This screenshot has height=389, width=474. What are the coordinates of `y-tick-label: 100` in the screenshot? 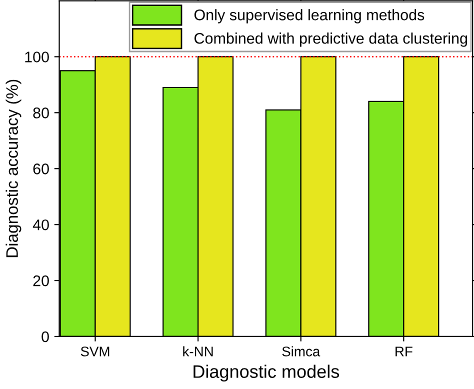 It's located at (37, 57).